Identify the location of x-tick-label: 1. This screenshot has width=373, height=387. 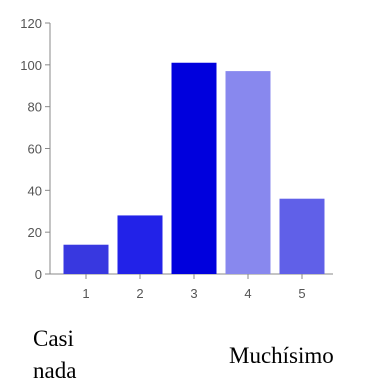
(85, 293).